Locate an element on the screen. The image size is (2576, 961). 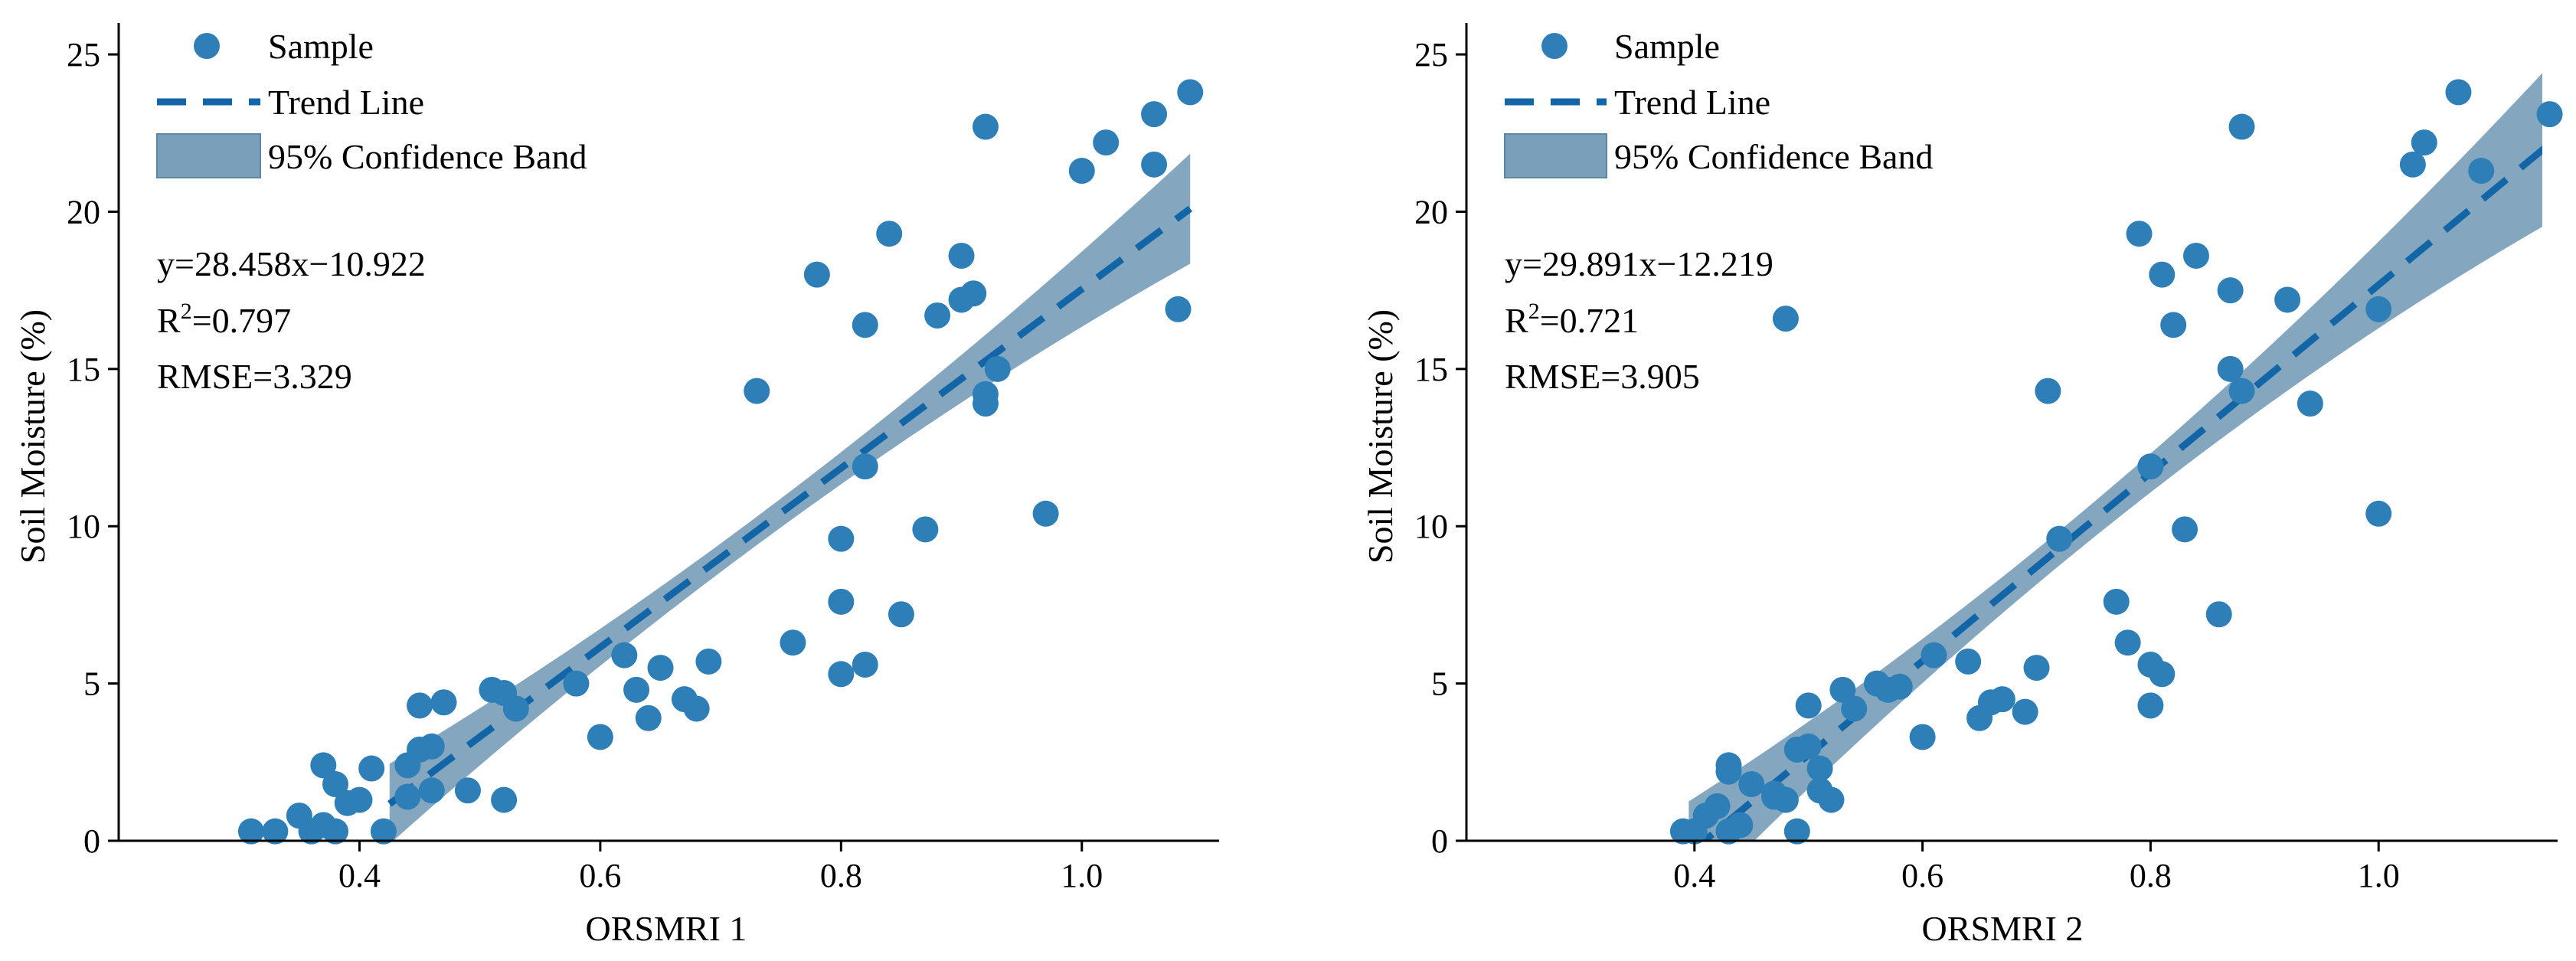
x-axis-label: ORSMRI 1 is located at coordinates (666, 928).